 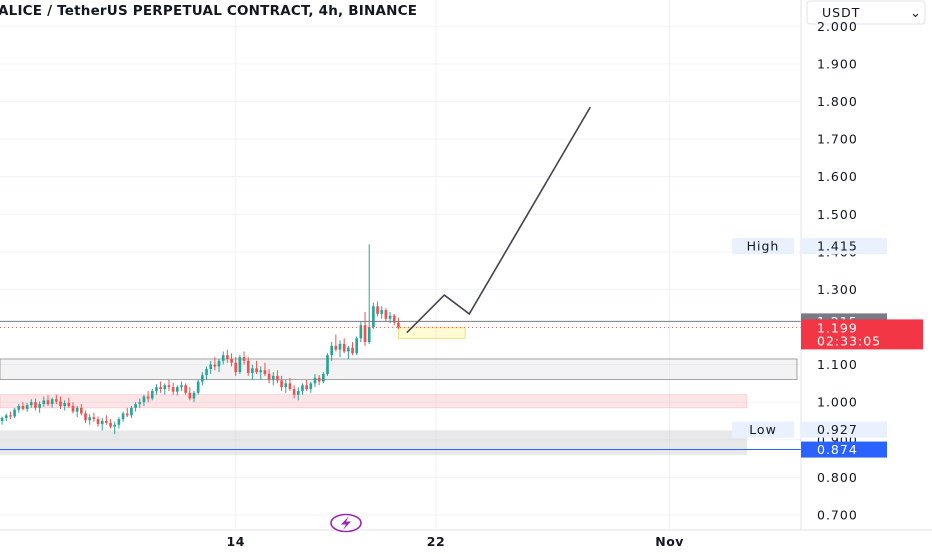 I want to click on chevron-down-icon: ⌄, so click(x=915, y=13).